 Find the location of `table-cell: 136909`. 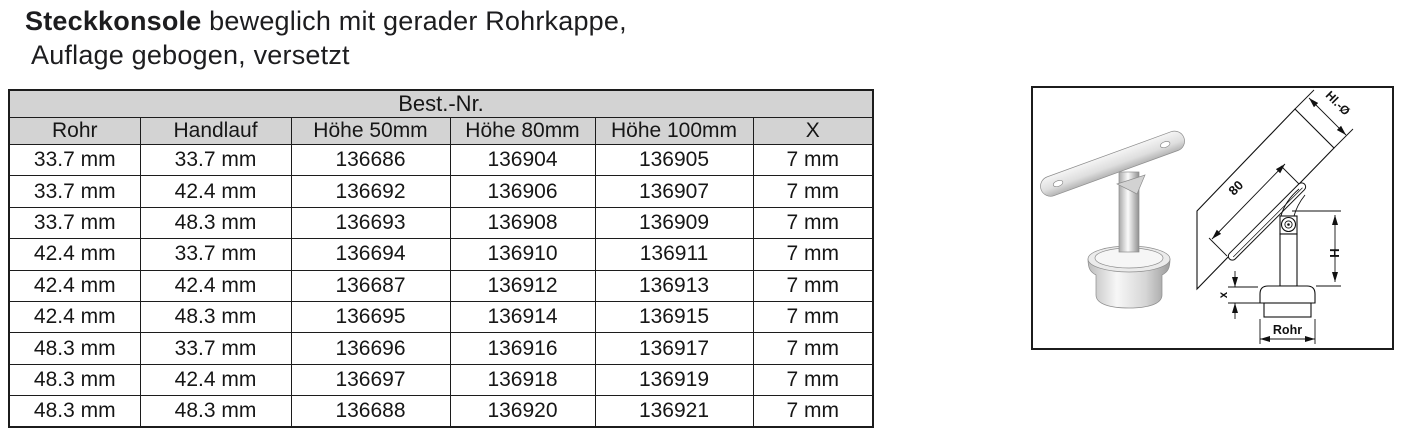

table-cell: 136909 is located at coordinates (674, 223).